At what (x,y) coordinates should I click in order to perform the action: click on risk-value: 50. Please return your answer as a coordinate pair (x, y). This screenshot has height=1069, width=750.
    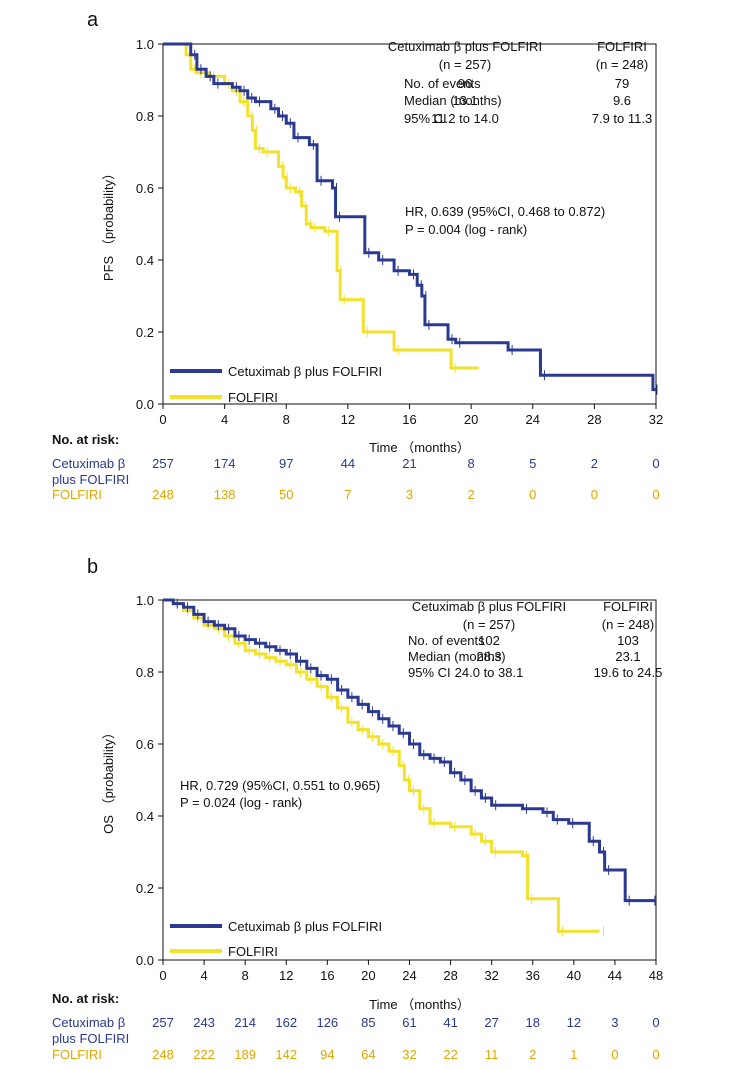
    Looking at the image, I should click on (286, 494).